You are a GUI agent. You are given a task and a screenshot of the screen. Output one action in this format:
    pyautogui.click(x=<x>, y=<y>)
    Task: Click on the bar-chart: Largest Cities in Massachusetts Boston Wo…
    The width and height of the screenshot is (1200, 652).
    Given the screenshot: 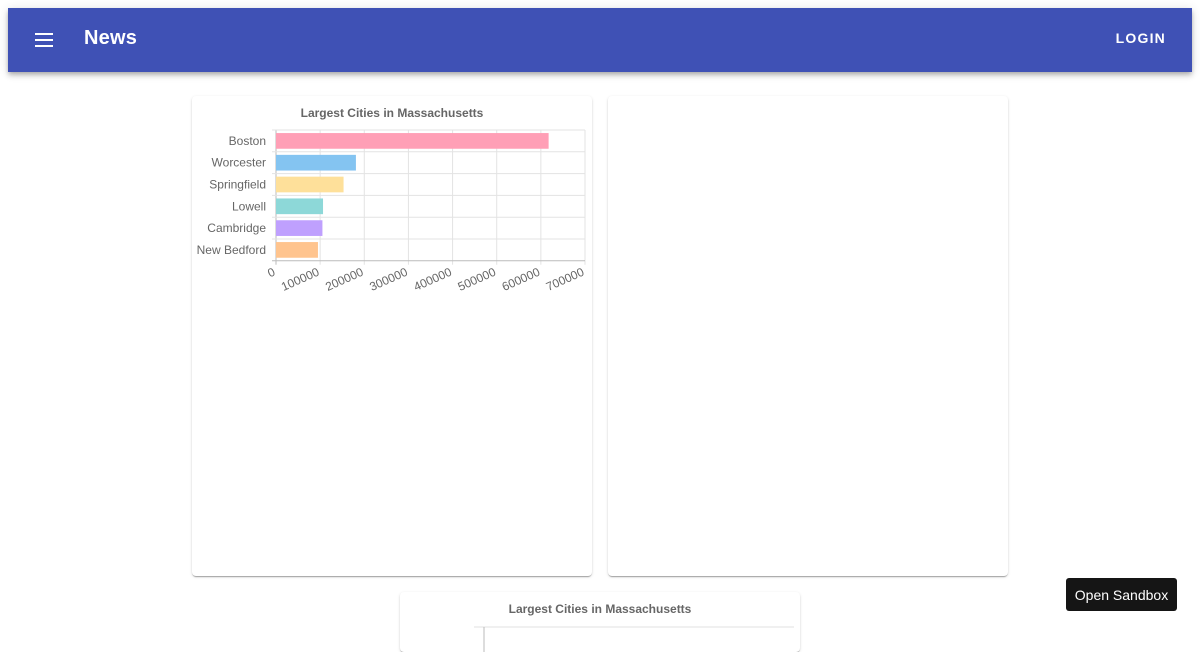 What is the action you would take?
    pyautogui.click(x=392, y=200)
    